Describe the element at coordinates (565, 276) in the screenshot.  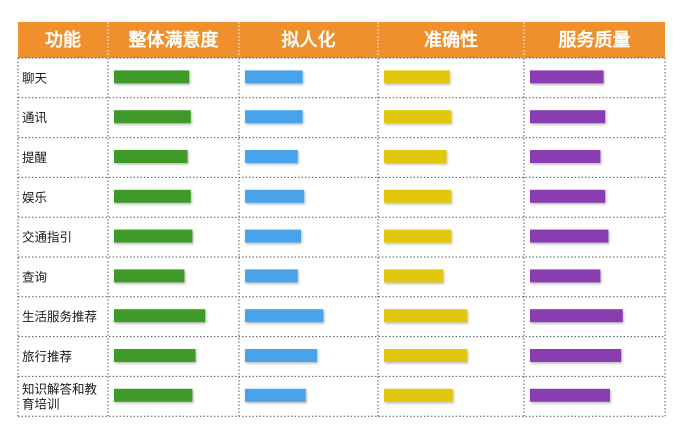
I see `bar-服务质量-5` at that location.